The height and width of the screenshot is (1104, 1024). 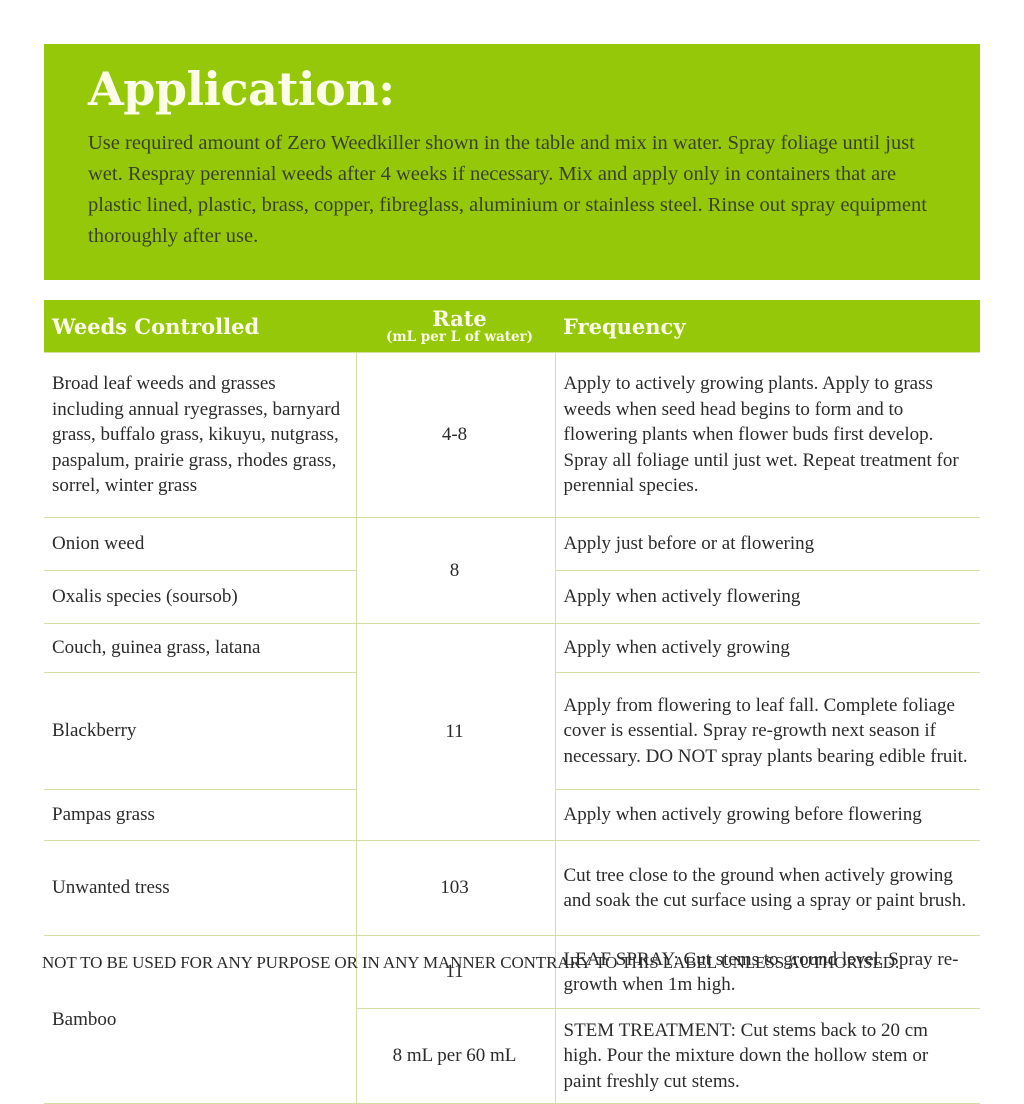 What do you see at coordinates (241, 89) in the screenshot?
I see `application-title: Application:` at bounding box center [241, 89].